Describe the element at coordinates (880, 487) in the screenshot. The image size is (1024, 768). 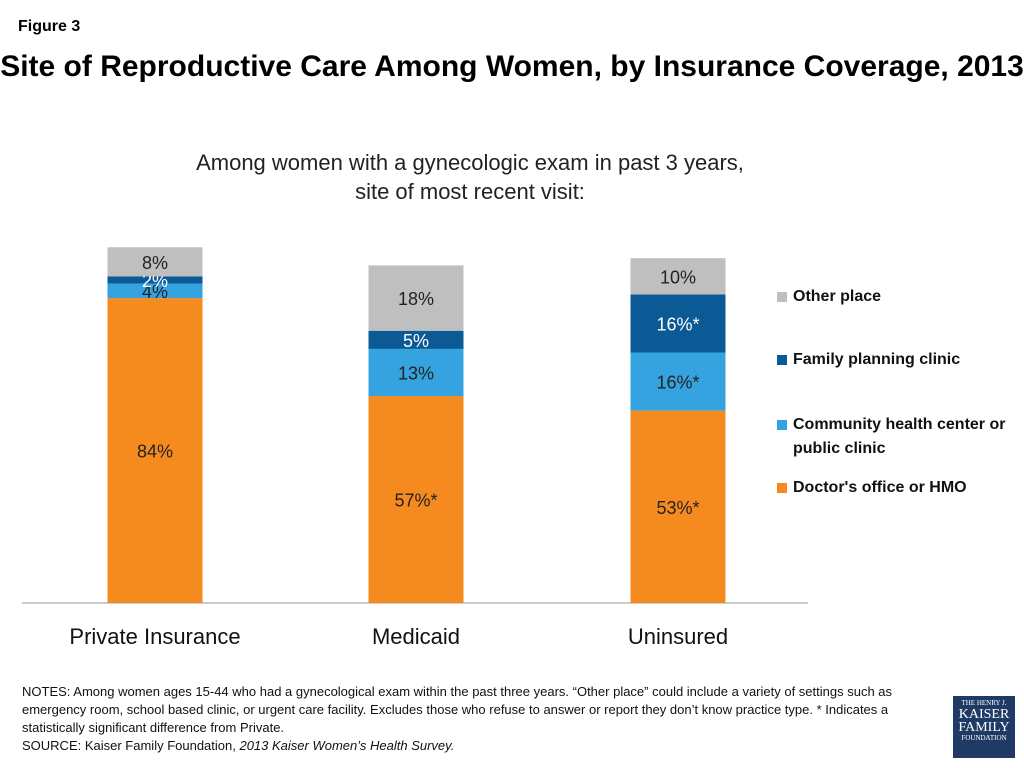
I see `legend-label: Doctor's office or HMO` at that location.